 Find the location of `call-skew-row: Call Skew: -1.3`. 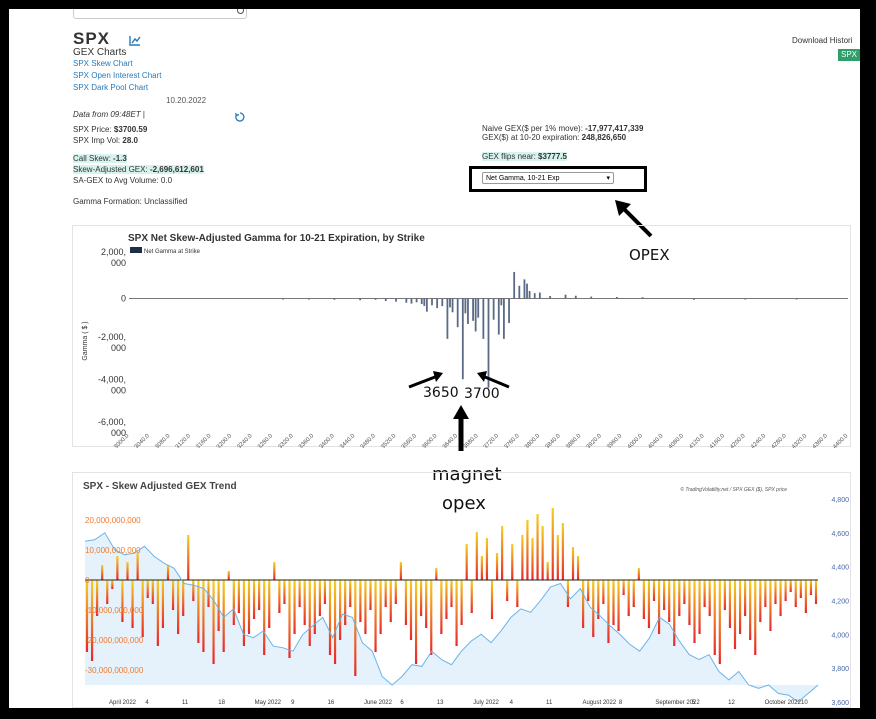

call-skew-row: Call Skew: -1.3 is located at coordinates (100, 158).